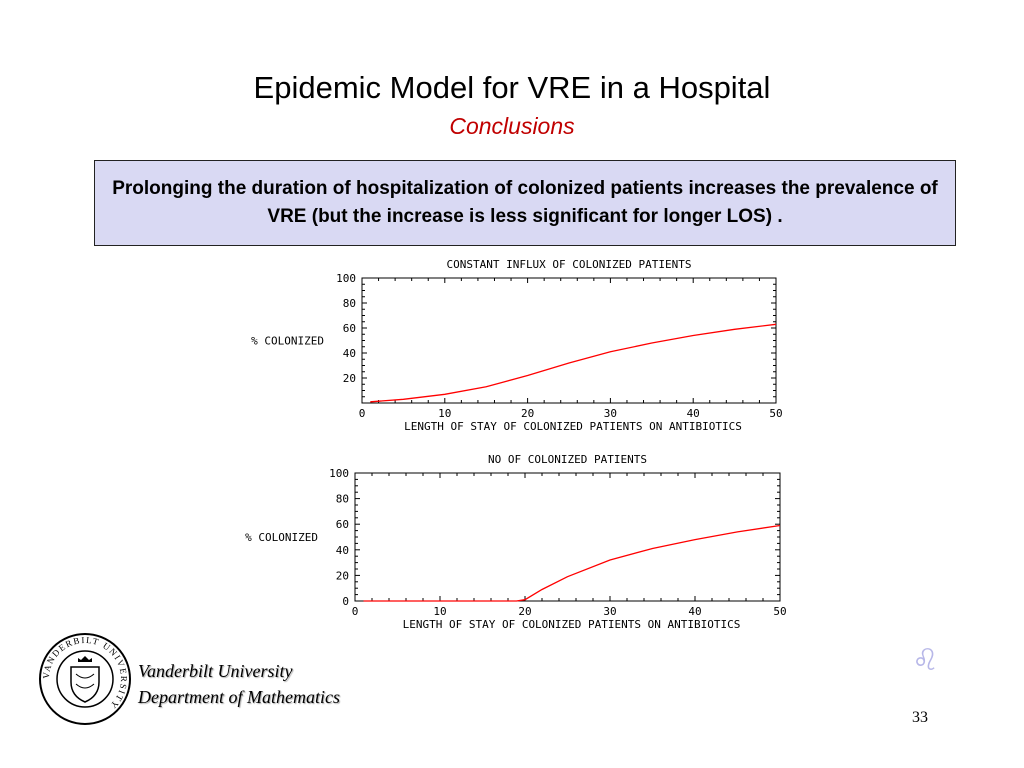 Image resolution: width=1024 pixels, height=768 pixels. What do you see at coordinates (215, 671) in the screenshot?
I see `university-name: Vanderbilt University` at bounding box center [215, 671].